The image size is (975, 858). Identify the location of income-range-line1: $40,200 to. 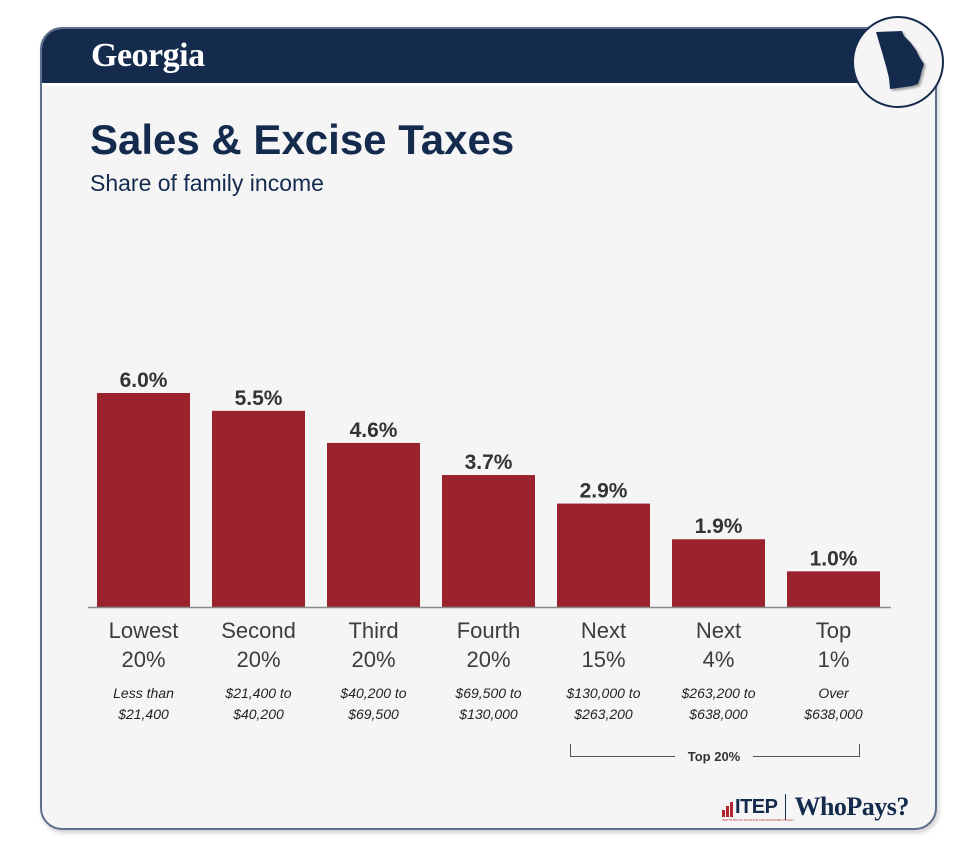
(373, 693).